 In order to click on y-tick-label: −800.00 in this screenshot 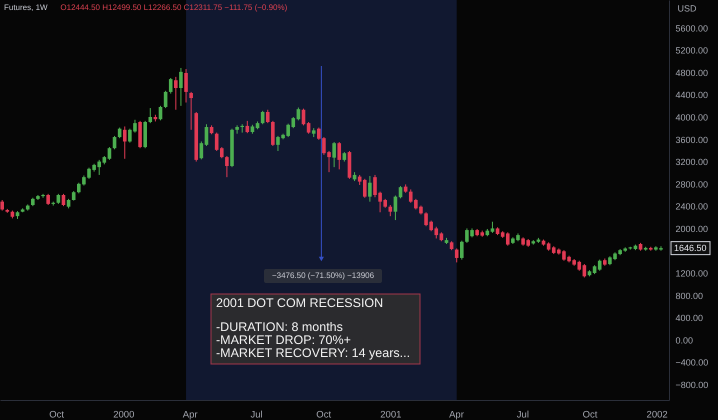, I will do `click(692, 385)`.